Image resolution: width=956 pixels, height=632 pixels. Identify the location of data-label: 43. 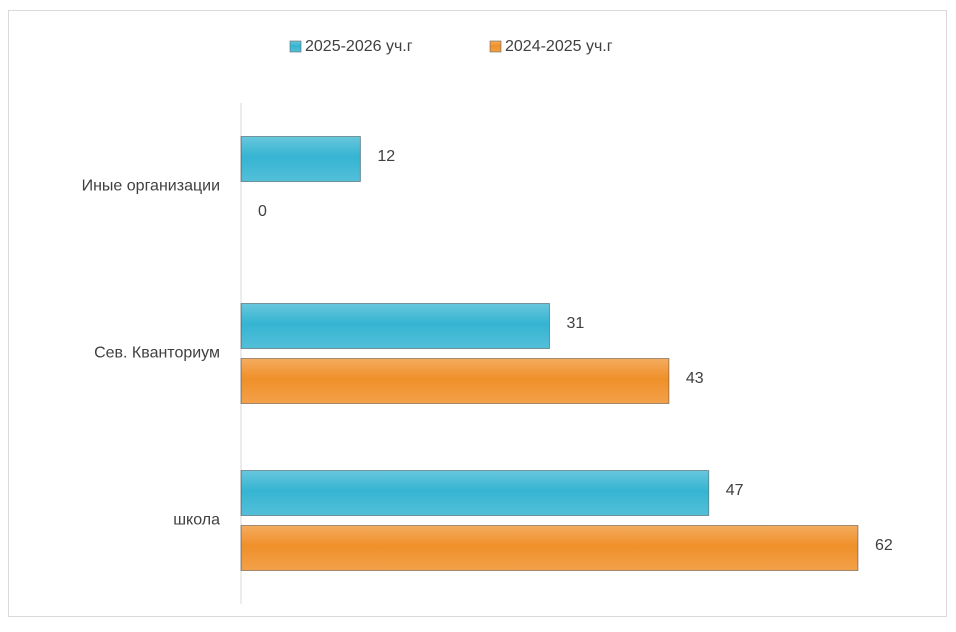
(695, 378).